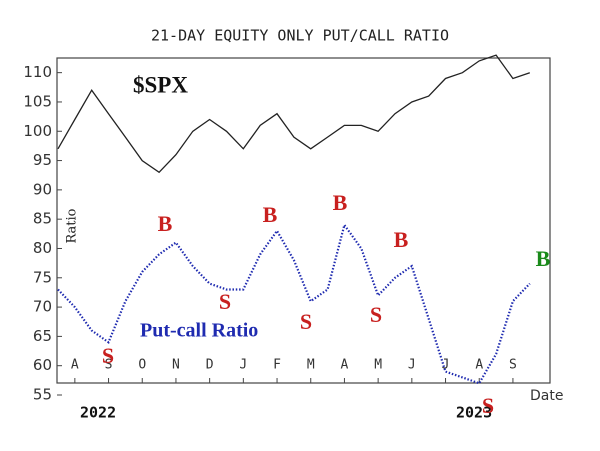 This screenshot has width=600, height=451. What do you see at coordinates (160, 84) in the screenshot?
I see `series-label: $SPX` at bounding box center [160, 84].